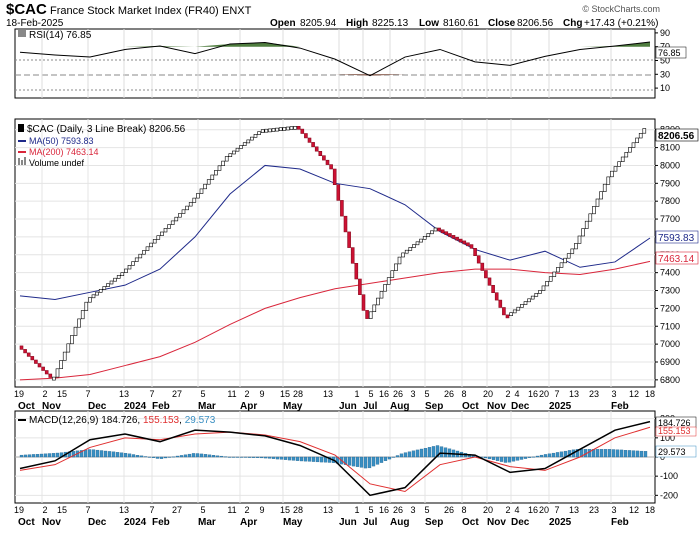 This screenshot has width=700, height=535. Describe the element at coordinates (535, 23) in the screenshot. I see `close-value: 8206.56` at that location.